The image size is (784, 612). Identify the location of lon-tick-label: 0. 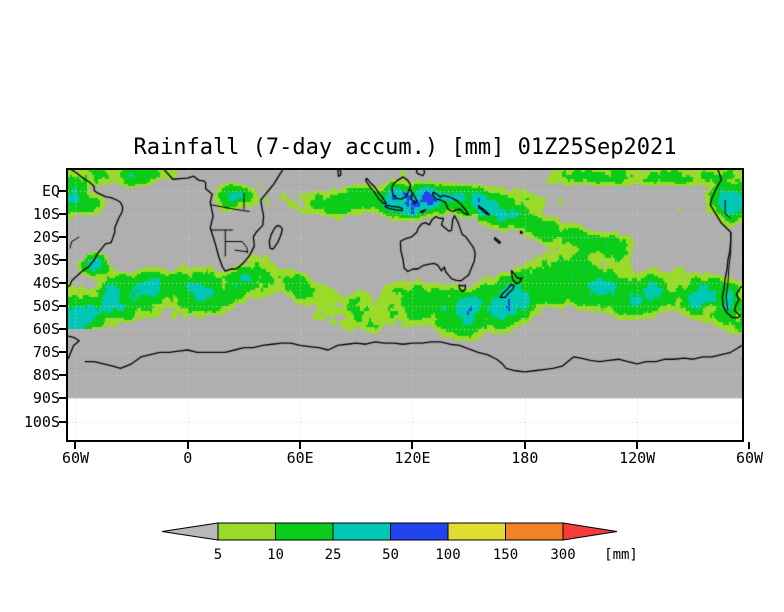
(188, 458).